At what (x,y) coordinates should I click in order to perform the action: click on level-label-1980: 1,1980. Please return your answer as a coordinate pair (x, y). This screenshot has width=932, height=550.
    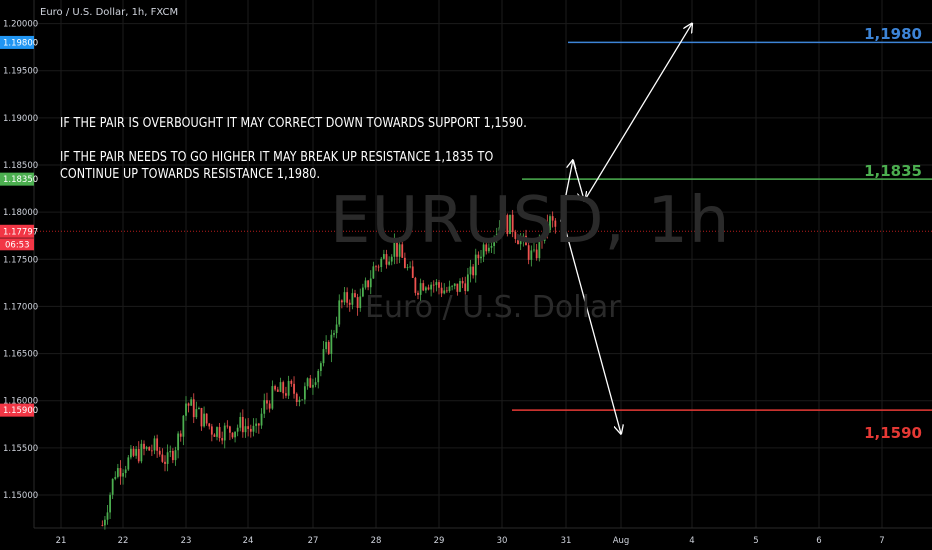
    Looking at the image, I should click on (893, 34).